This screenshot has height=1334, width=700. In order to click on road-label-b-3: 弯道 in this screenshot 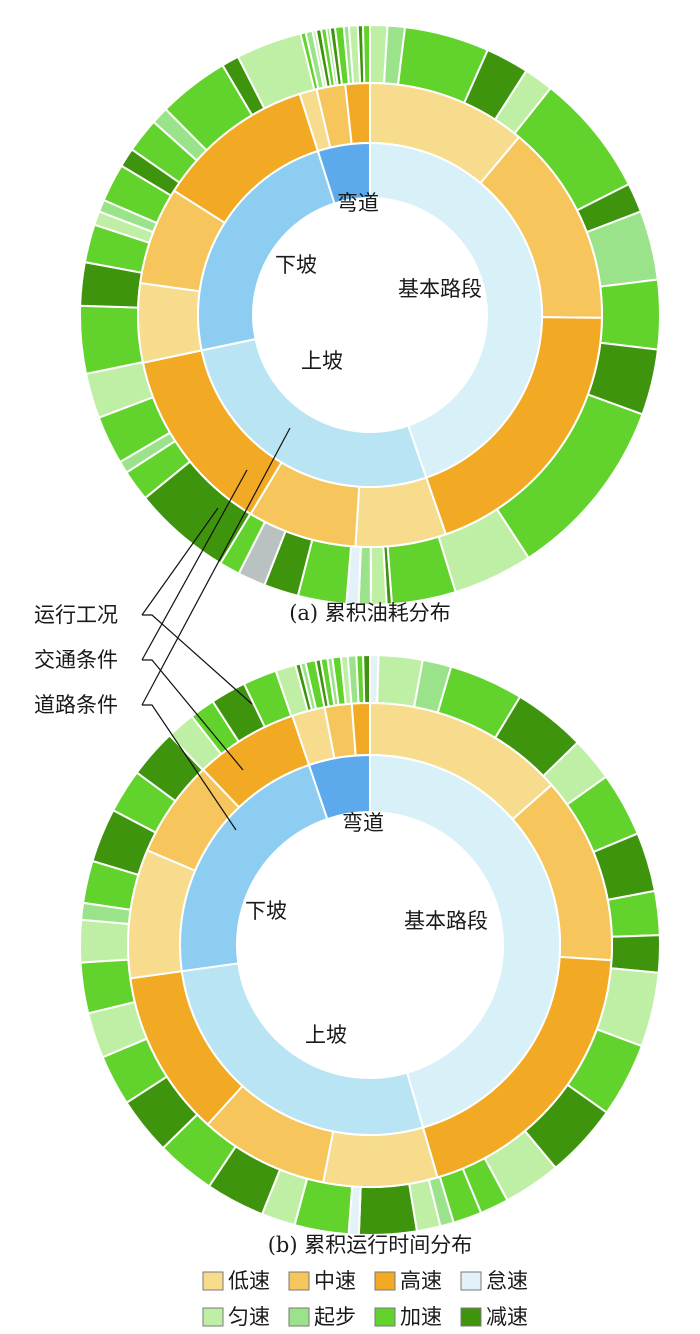, I will do `click(363, 823)`.